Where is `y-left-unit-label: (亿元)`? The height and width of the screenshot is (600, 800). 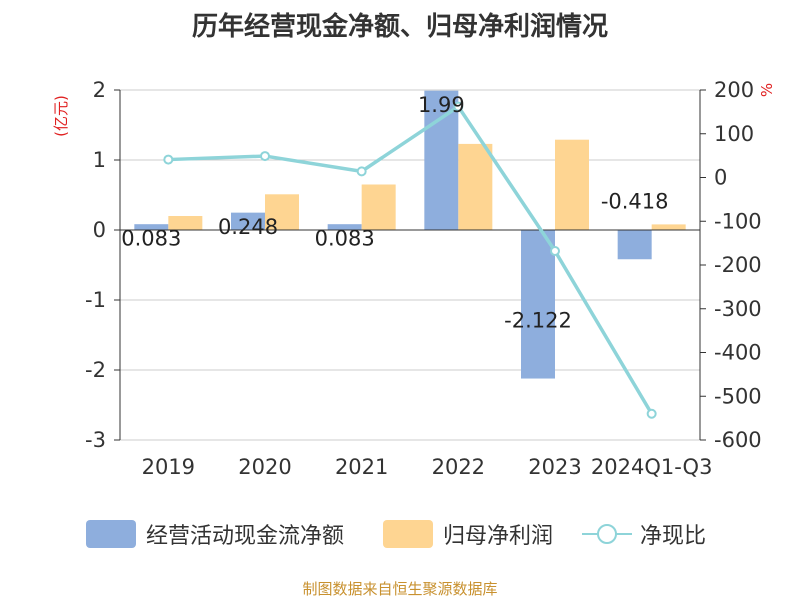
y-left-unit-label: (亿元) is located at coordinates (61, 116).